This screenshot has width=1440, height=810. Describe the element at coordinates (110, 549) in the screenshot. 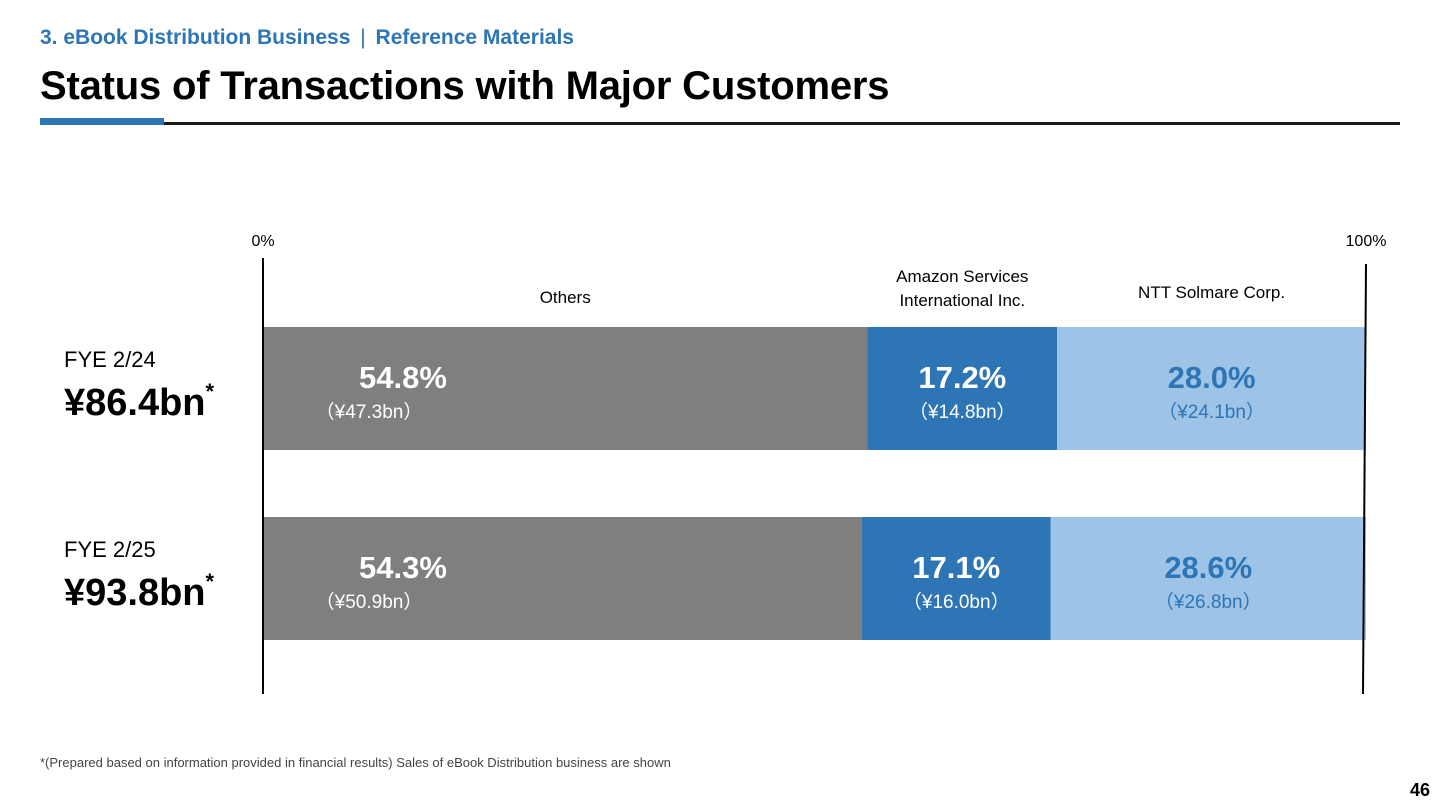

I see `category-label: FYE 2/25` at that location.